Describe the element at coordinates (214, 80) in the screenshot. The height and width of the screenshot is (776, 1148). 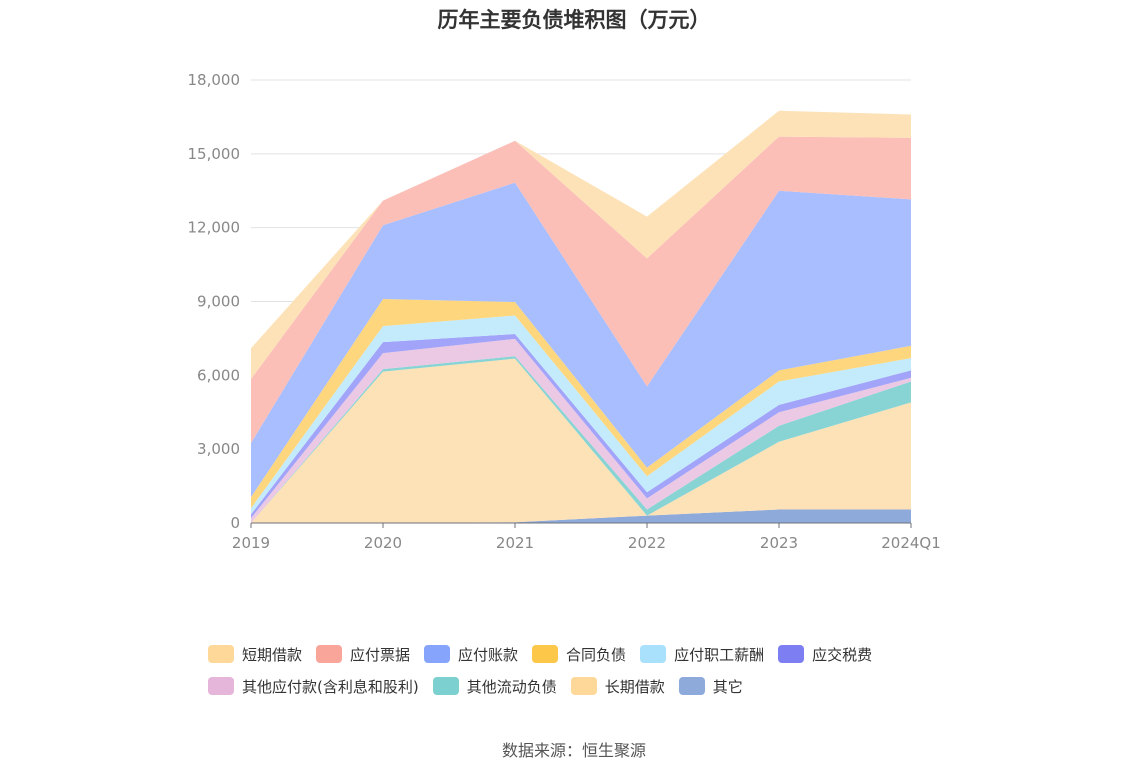
I see `y-tick-label: 18,000` at that location.